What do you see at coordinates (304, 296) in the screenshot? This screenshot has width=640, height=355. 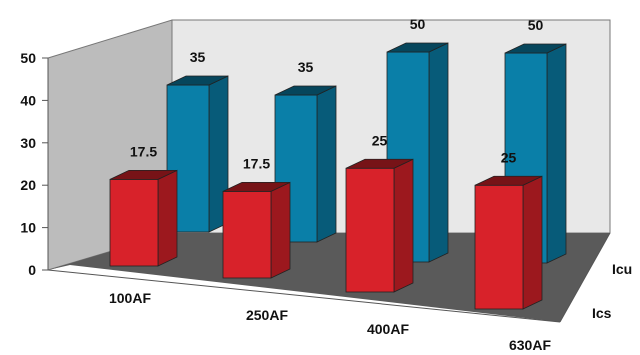 I see `front-axis-line` at bounding box center [304, 296].